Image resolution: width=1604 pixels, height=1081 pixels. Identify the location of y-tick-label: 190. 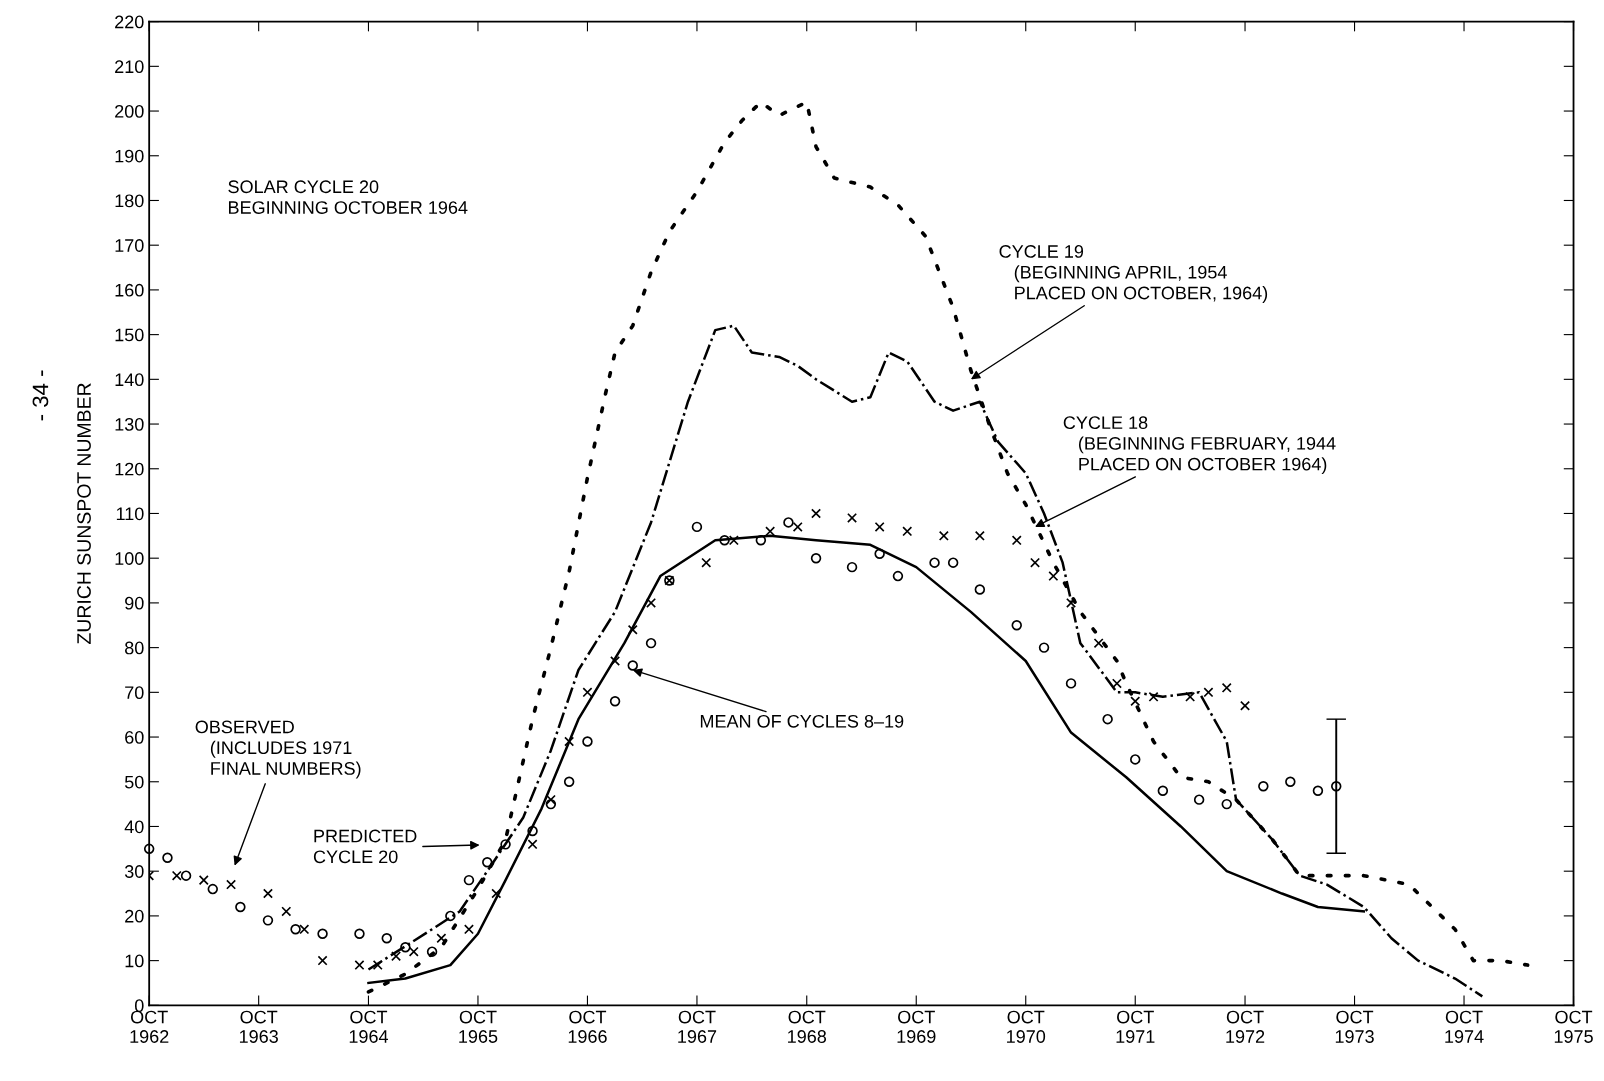
(129, 156).